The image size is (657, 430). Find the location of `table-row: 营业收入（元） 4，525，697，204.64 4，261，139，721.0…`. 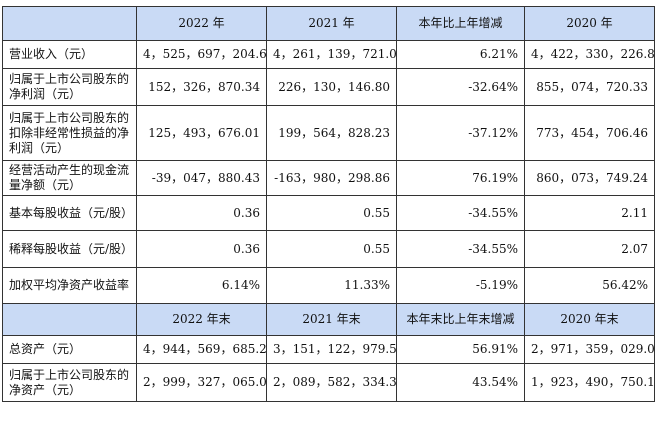

table-row: 营业收入（元） 4，525，697，204.64 4，261，139，721.0… is located at coordinates (328, 54).